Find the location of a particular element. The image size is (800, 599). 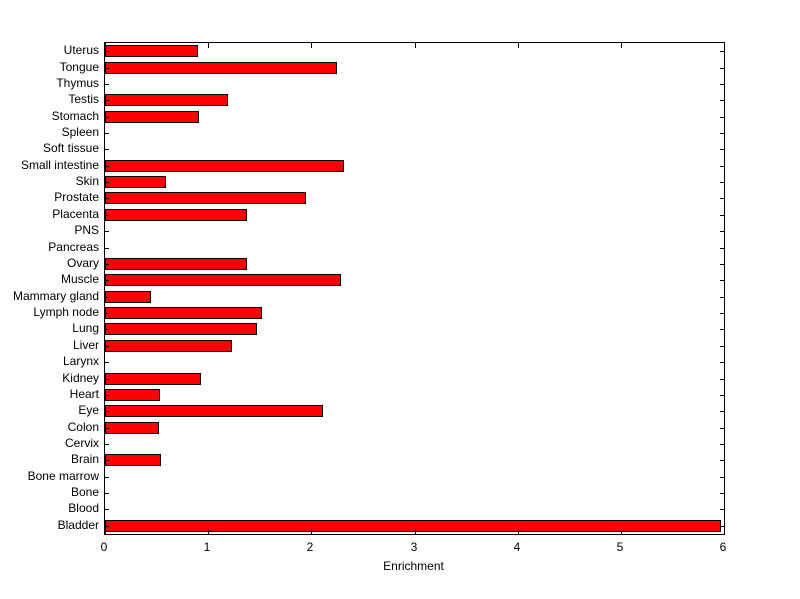

x-axis-title: Enrichment is located at coordinates (413, 566).